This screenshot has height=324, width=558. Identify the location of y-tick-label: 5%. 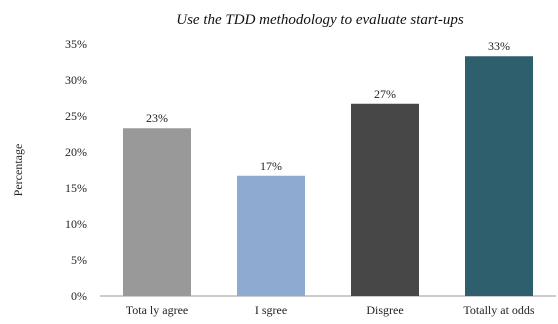
(79, 260).